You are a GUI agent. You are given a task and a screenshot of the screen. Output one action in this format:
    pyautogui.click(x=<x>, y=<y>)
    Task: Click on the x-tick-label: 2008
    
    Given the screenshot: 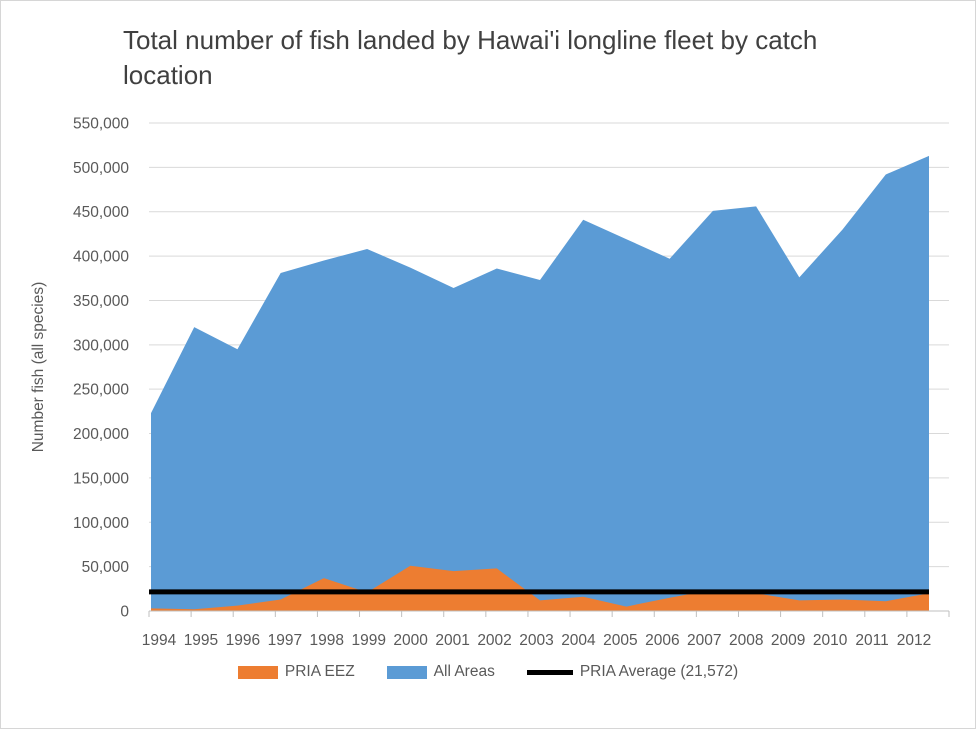 What is the action you would take?
    pyautogui.click(x=746, y=640)
    